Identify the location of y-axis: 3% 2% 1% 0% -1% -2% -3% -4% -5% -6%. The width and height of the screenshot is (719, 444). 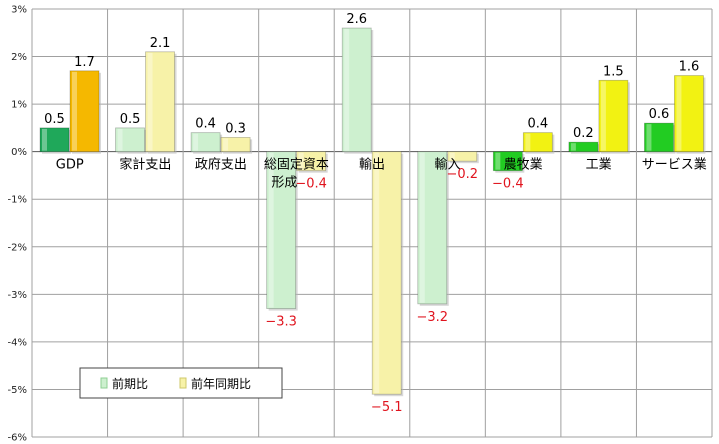
(17, 224).